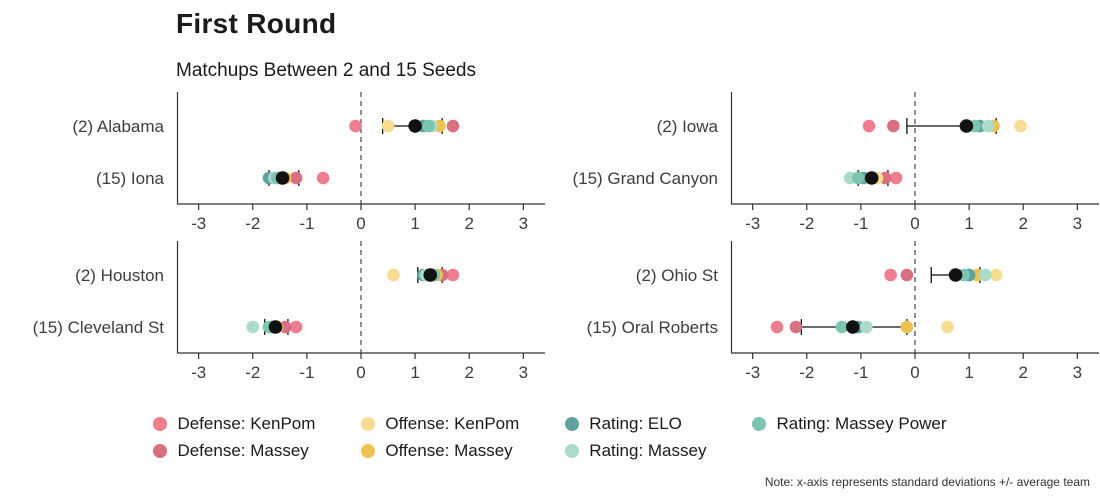  Describe the element at coordinates (130, 178) in the screenshot. I see `team-label: (15) Iona` at that location.